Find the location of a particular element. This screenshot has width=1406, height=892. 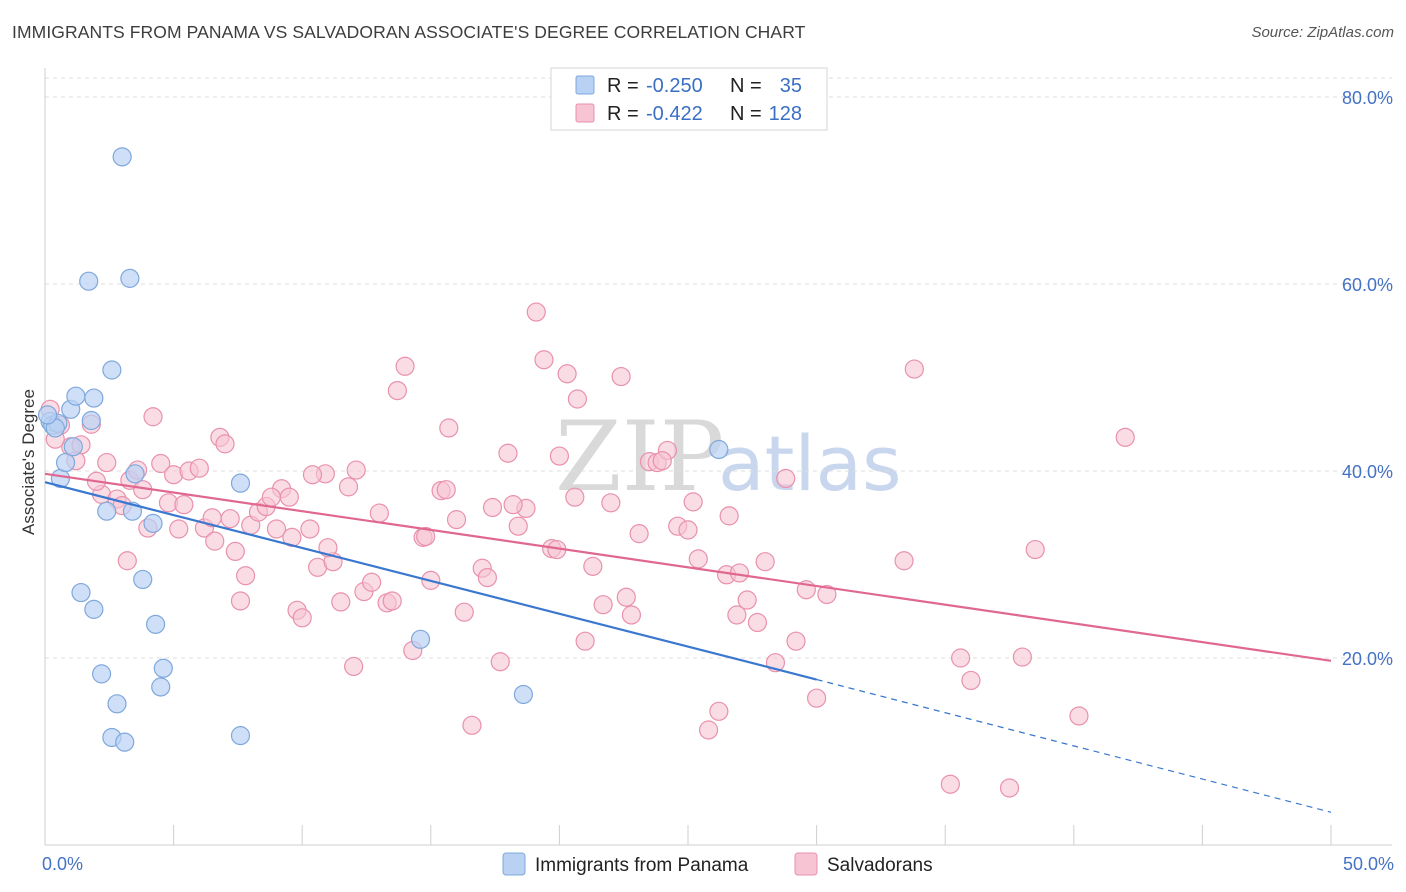

legend-swatch-pink is located at coordinates (585, 113).